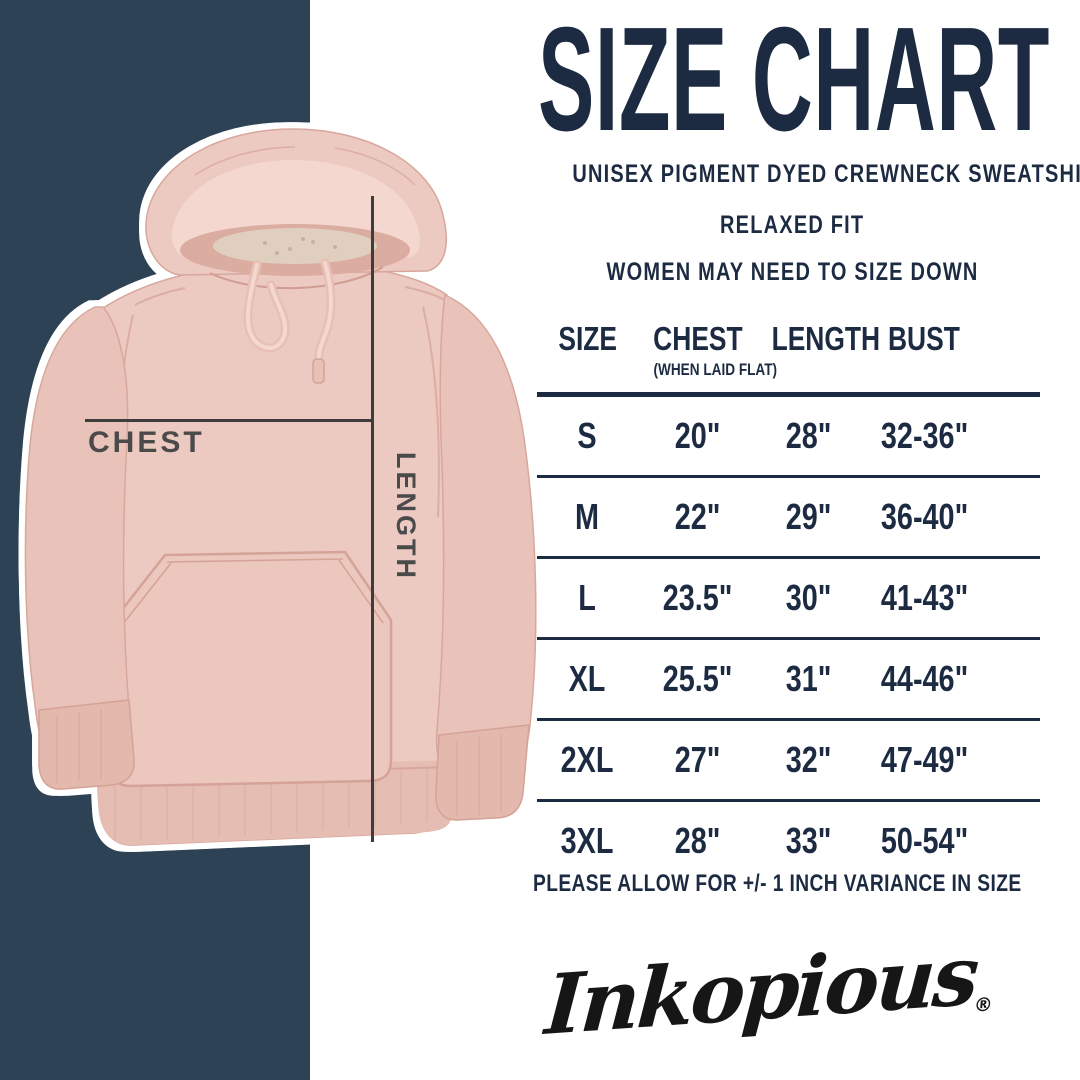 The height and width of the screenshot is (1080, 1080). Describe the element at coordinates (924, 597) in the screenshot. I see `cell-bust: 41-43"` at that location.